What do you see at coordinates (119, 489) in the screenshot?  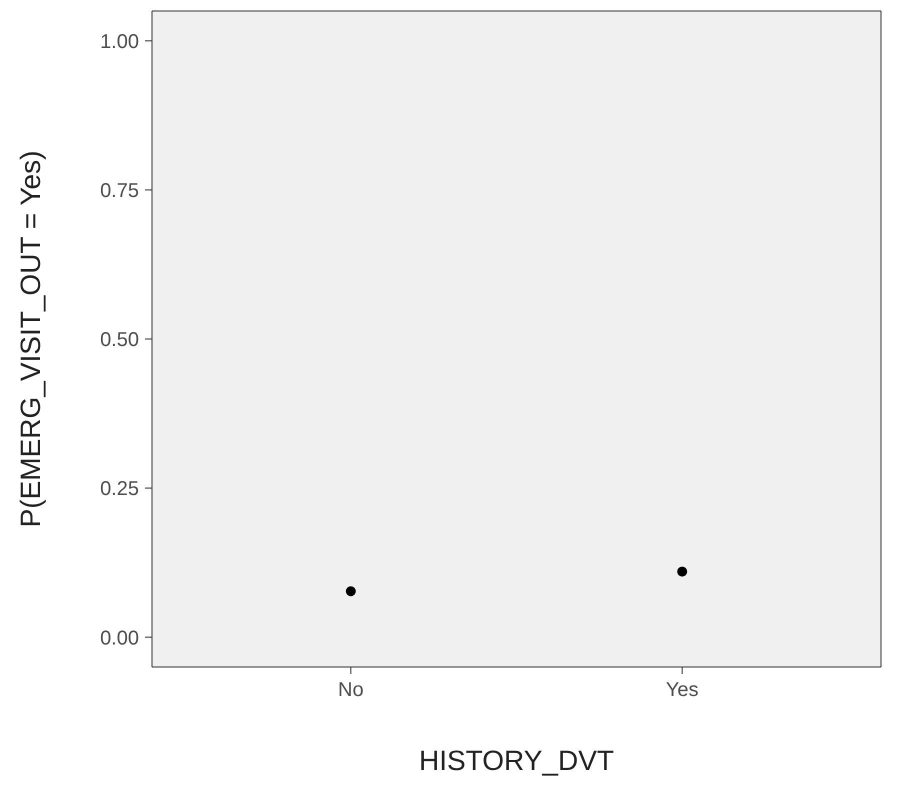 I see `y-tick-label: 0.25` at bounding box center [119, 489].